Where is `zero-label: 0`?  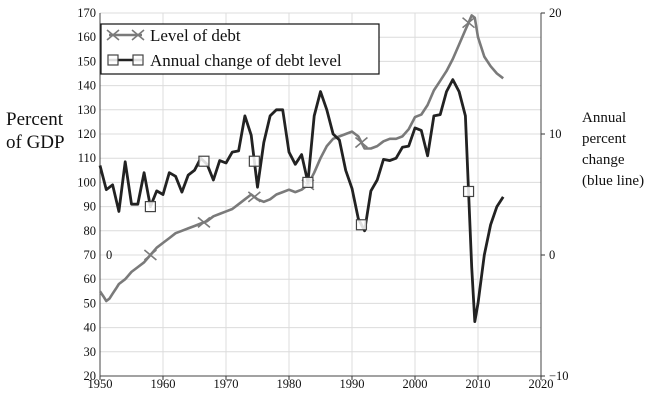
zero-label: 0 is located at coordinates (109, 255).